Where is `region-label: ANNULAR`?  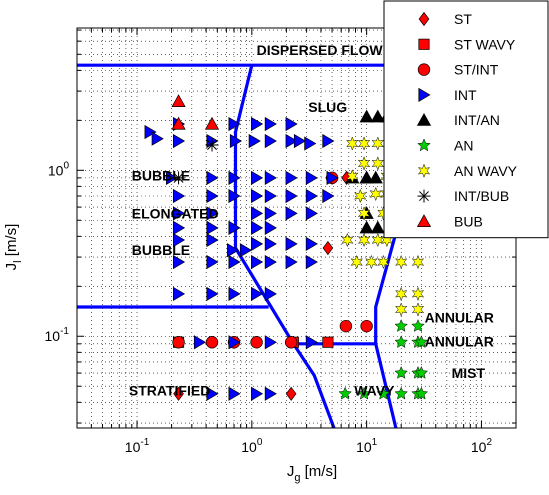
region-label: ANNULAR is located at coordinates (459, 317).